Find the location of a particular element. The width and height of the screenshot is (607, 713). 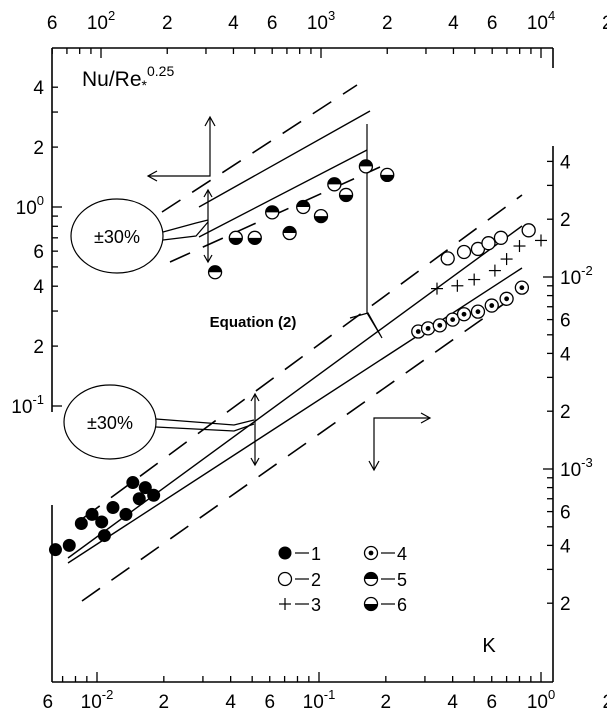

series-plus is located at coordinates (488, 264).